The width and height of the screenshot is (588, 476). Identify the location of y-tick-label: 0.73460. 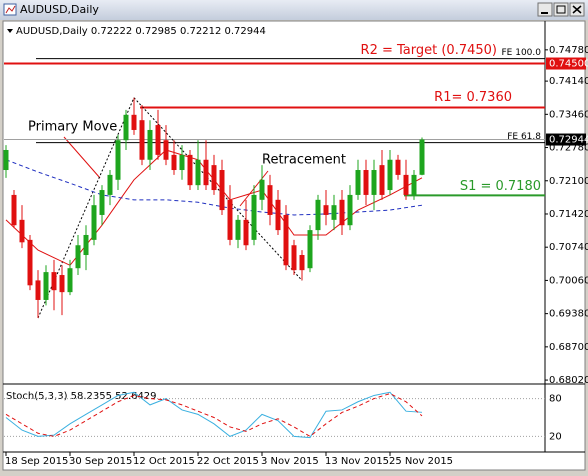
(568, 114).